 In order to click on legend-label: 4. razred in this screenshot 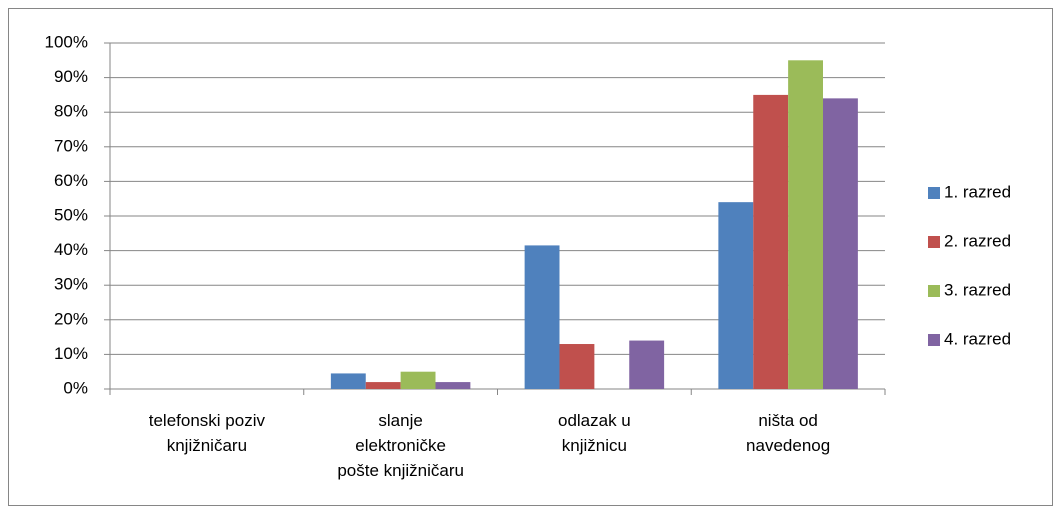, I will do `click(977, 338)`.